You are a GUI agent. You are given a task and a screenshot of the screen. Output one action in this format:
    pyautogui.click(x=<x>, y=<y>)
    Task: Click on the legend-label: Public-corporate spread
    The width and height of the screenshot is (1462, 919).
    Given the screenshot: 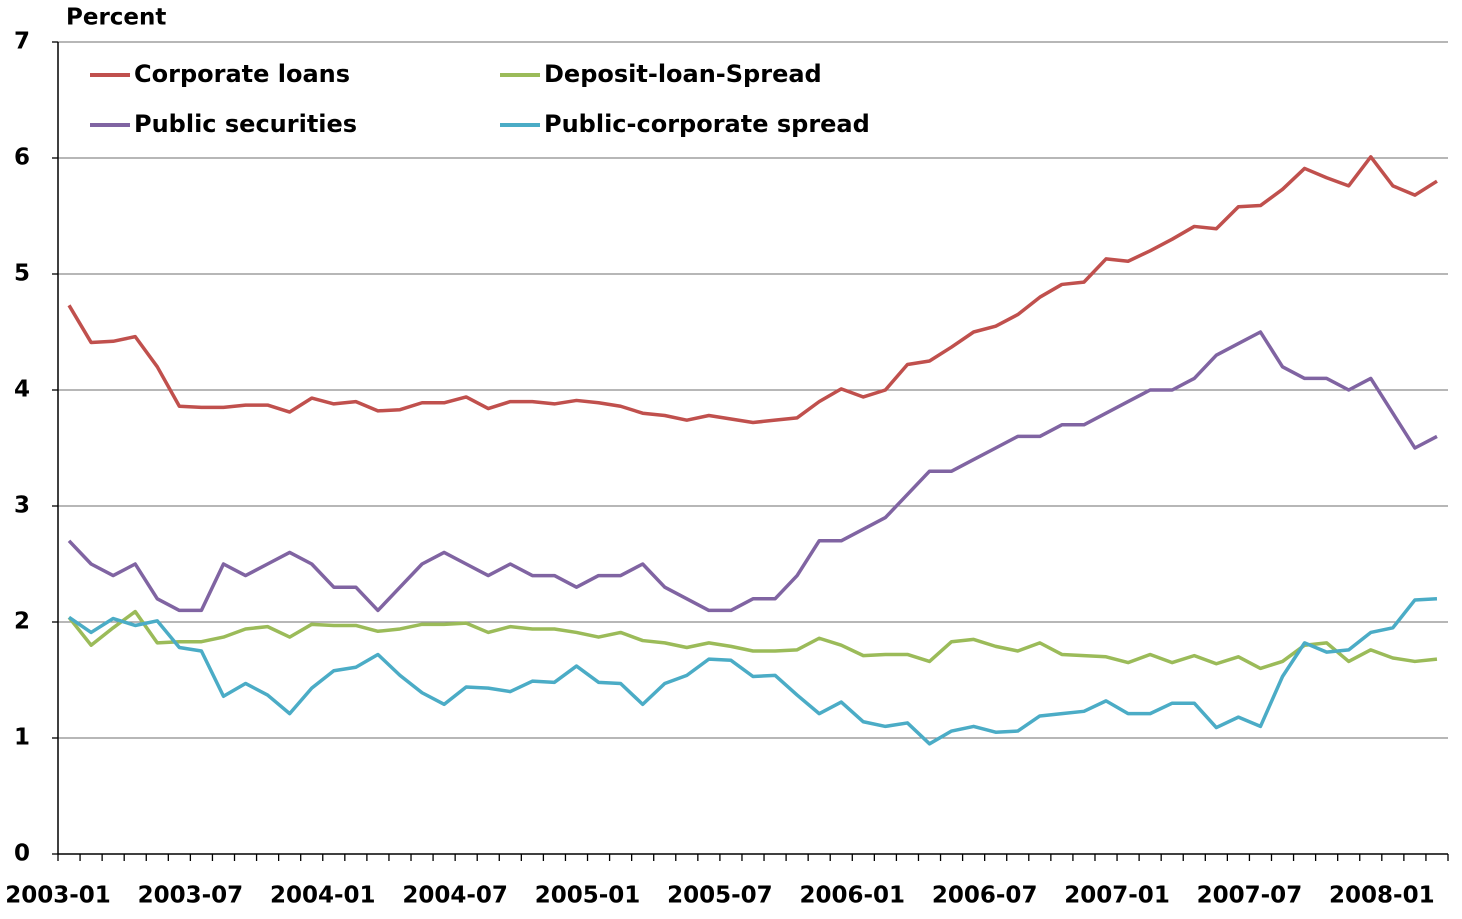 What is the action you would take?
    pyautogui.click(x=707, y=124)
    